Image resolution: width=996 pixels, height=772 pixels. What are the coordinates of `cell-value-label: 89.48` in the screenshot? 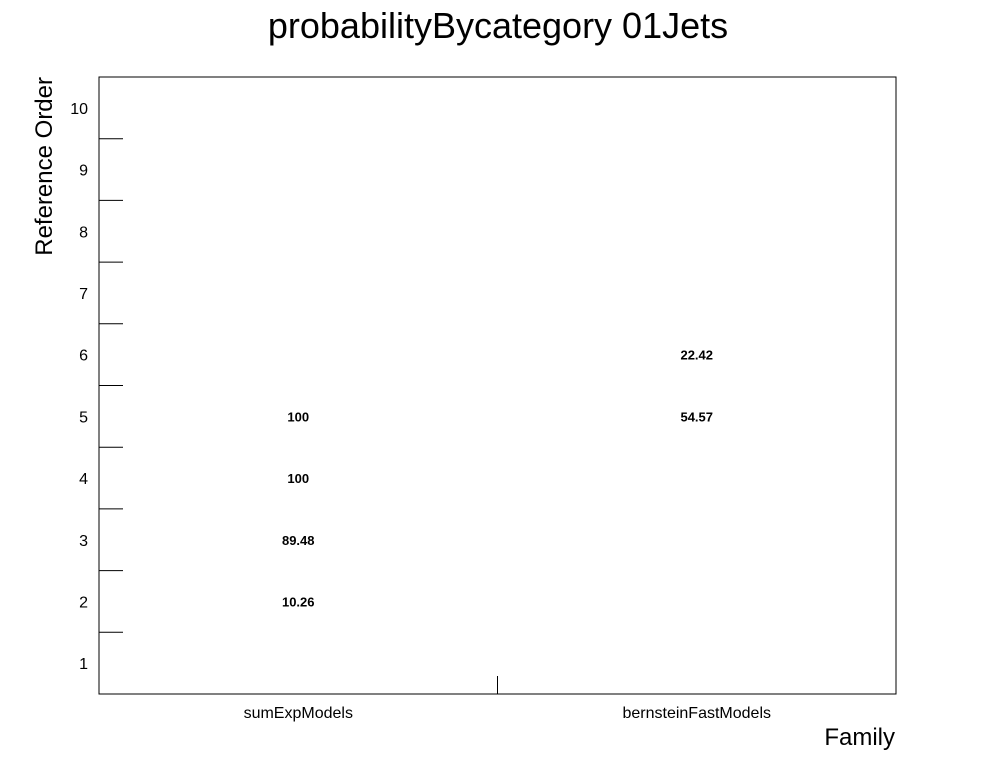 It's located at (298, 540).